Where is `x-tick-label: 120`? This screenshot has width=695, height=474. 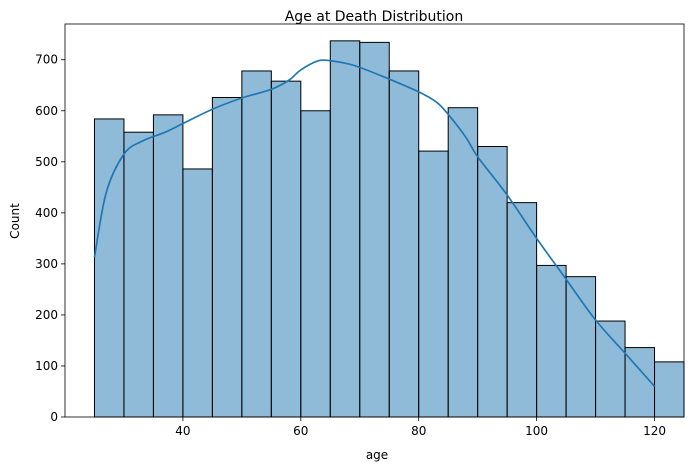 x-tick-label: 120 is located at coordinates (654, 431).